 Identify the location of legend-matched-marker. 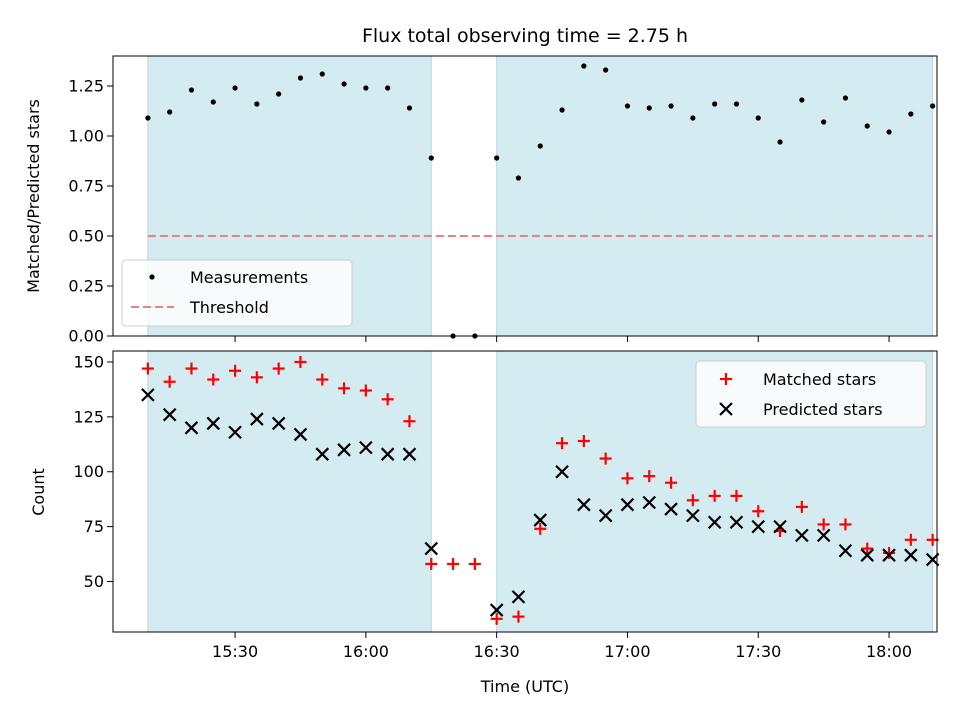
(726, 379).